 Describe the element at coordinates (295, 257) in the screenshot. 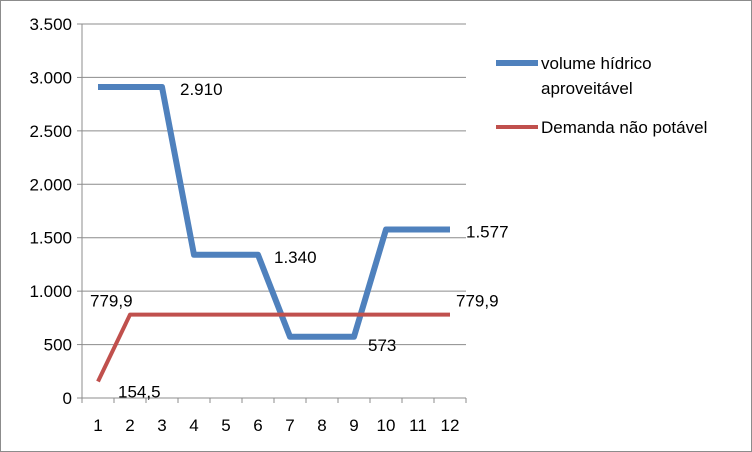

I see `data-label: 1.340` at that location.